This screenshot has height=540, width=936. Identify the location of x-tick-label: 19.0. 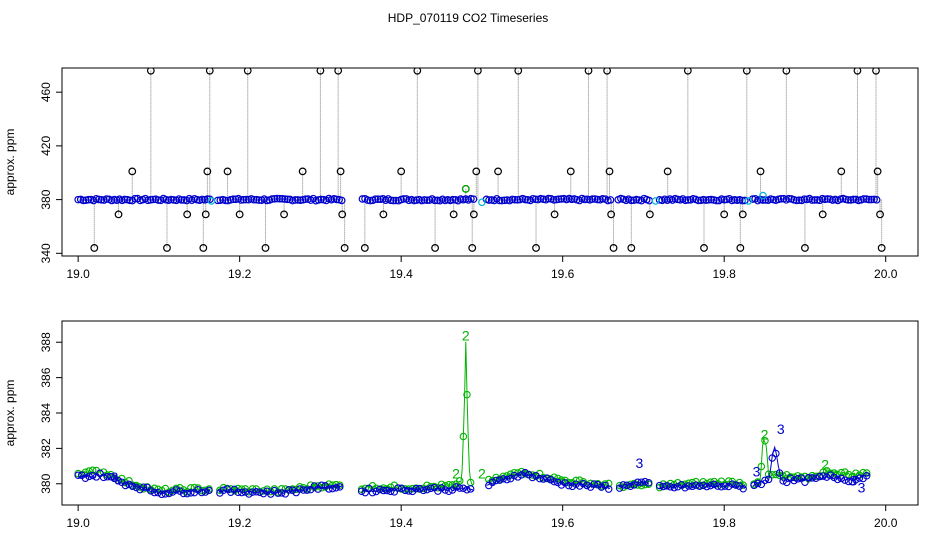
(78, 274).